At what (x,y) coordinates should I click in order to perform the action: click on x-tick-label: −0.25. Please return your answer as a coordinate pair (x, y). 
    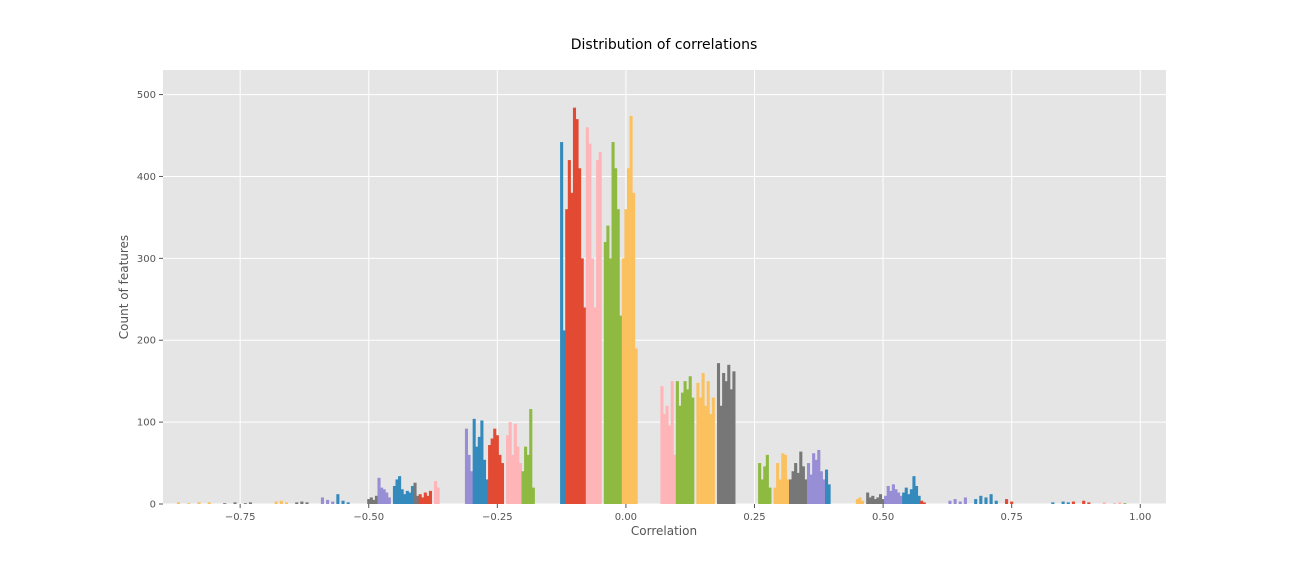
    Looking at the image, I should click on (497, 517).